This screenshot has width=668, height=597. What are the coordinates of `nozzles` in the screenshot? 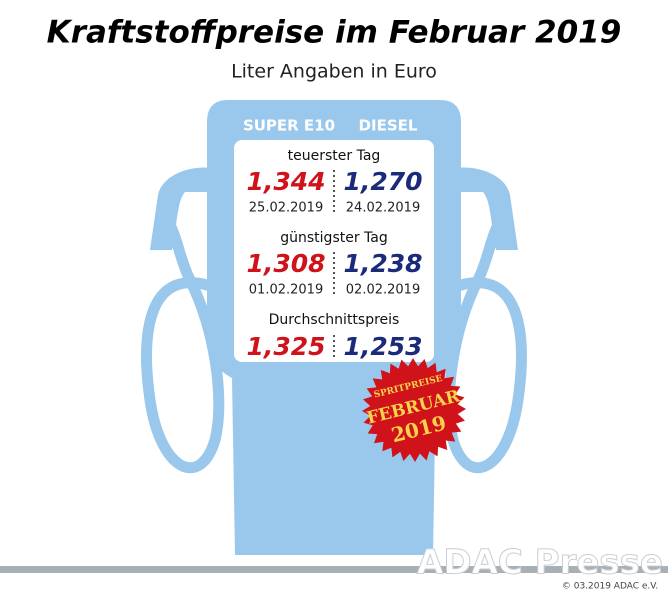 It's located at (334, 208).